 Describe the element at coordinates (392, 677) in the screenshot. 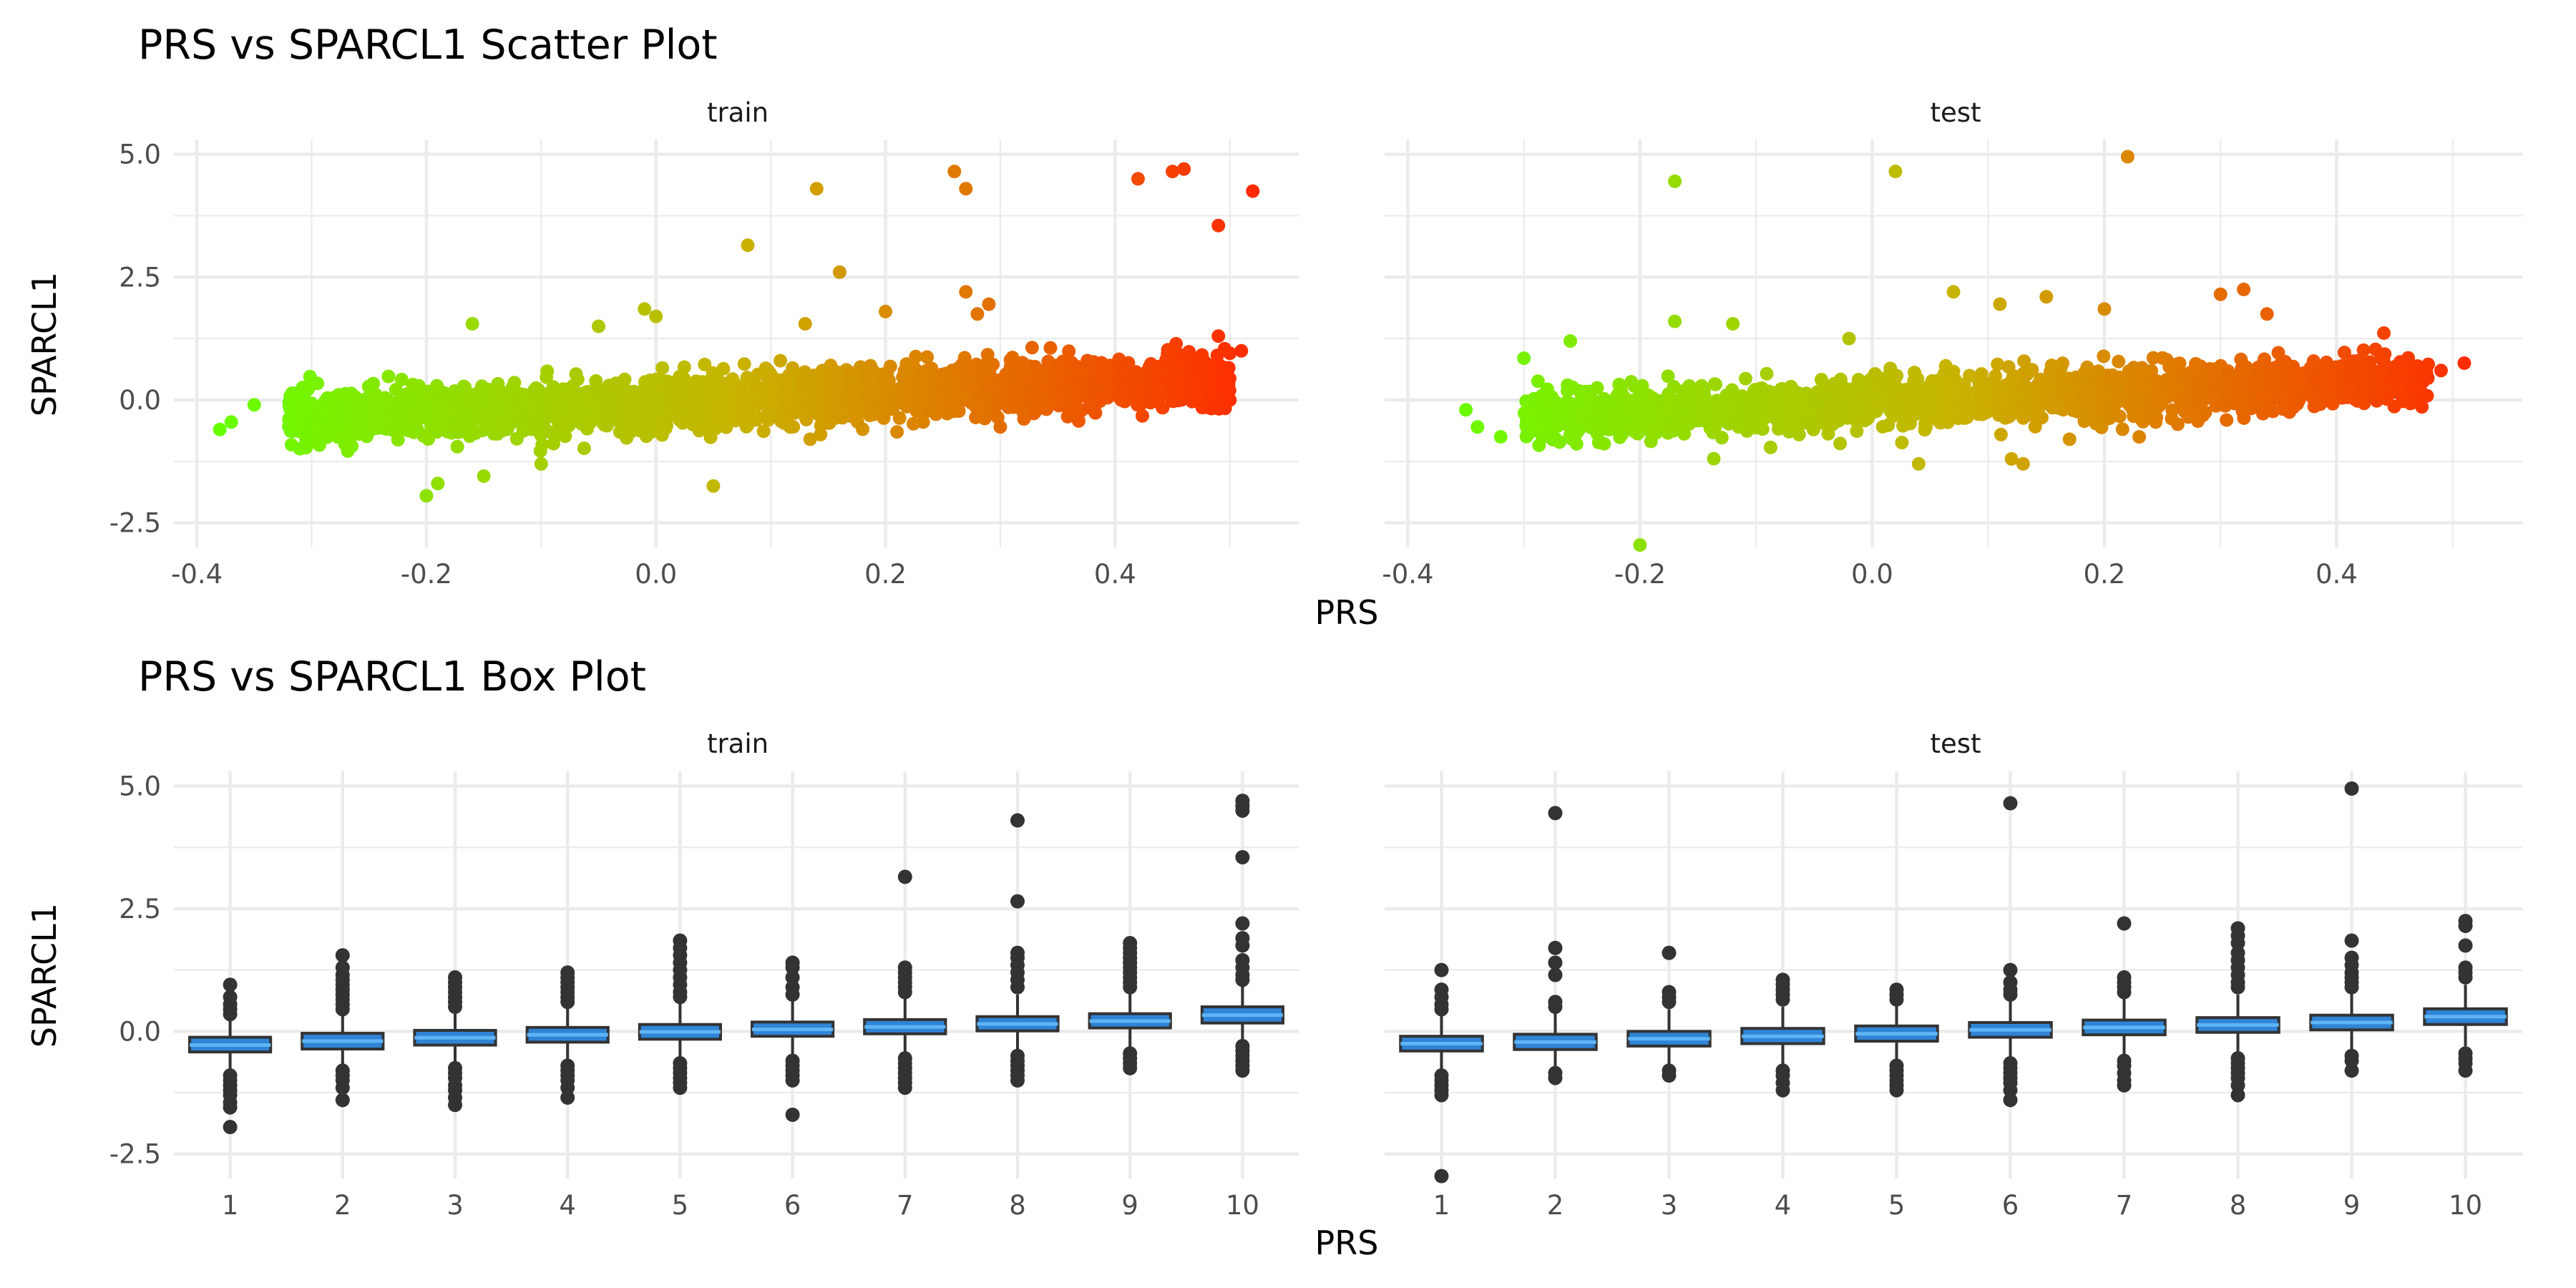

I see `box-title: PRS vs SPARCL1 Box Plot` at that location.